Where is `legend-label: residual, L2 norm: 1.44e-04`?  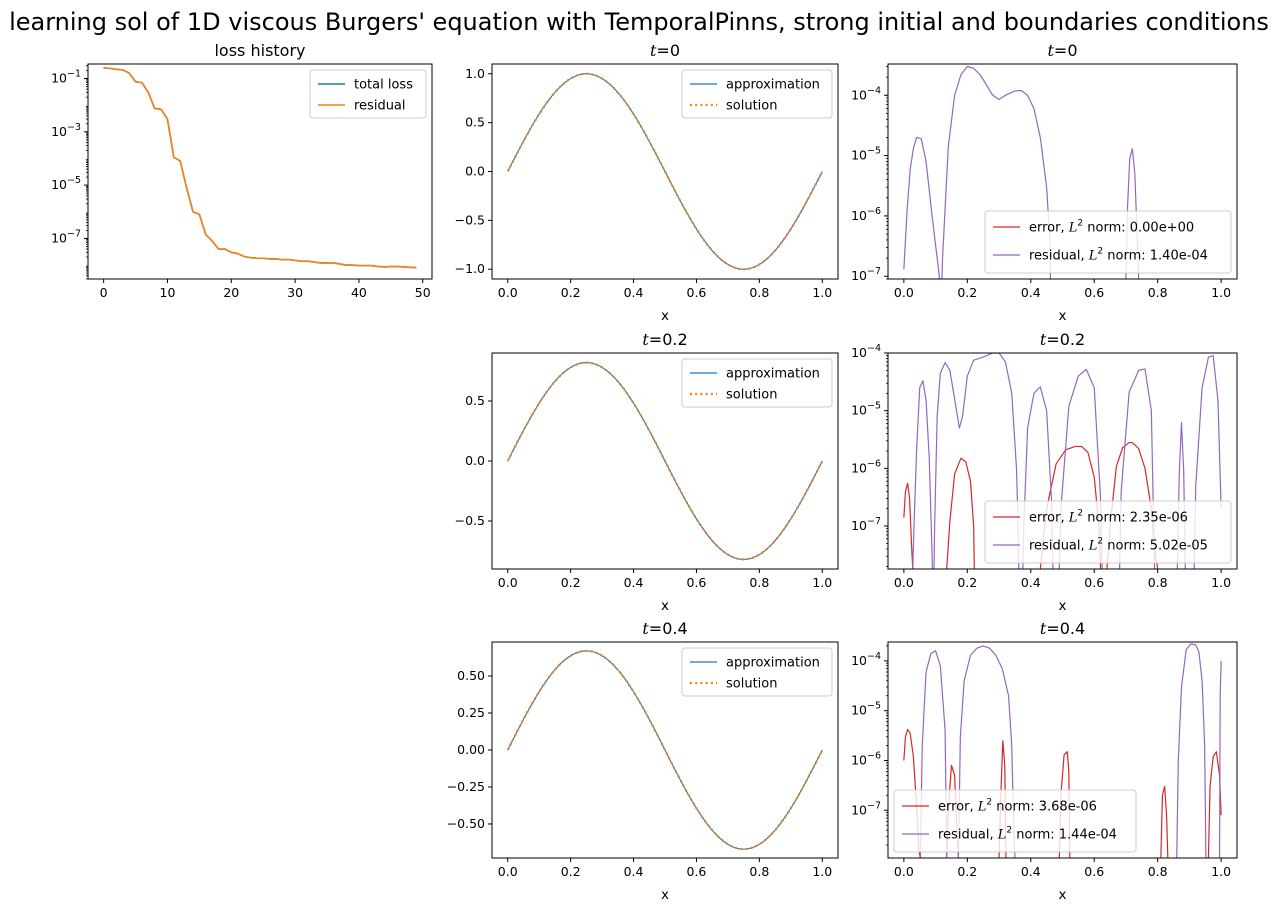 legend-label: residual, L2 norm: 1.44e-04 is located at coordinates (1027, 834).